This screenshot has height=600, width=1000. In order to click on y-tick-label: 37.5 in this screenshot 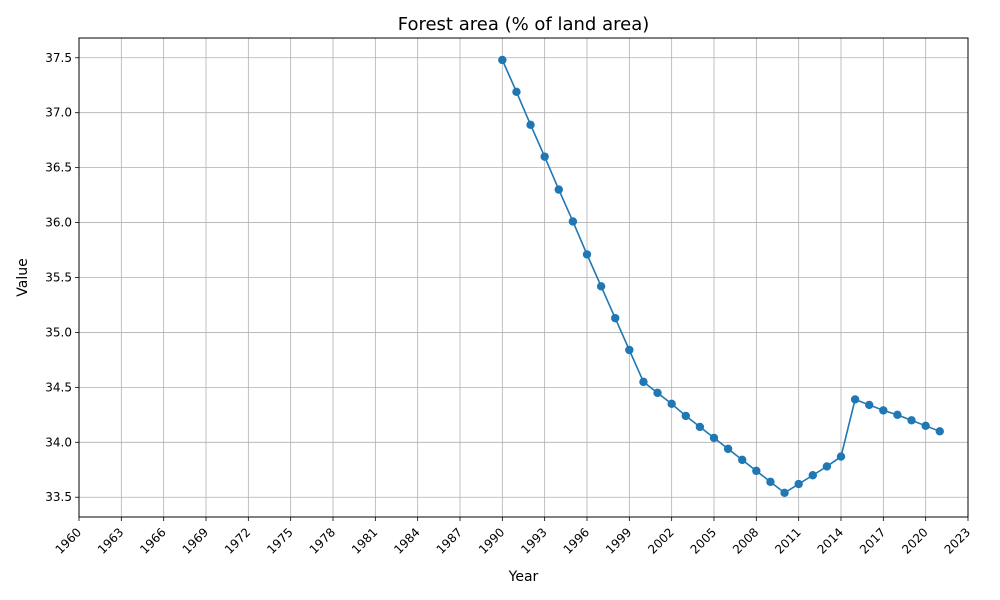, I will do `click(58, 58)`.